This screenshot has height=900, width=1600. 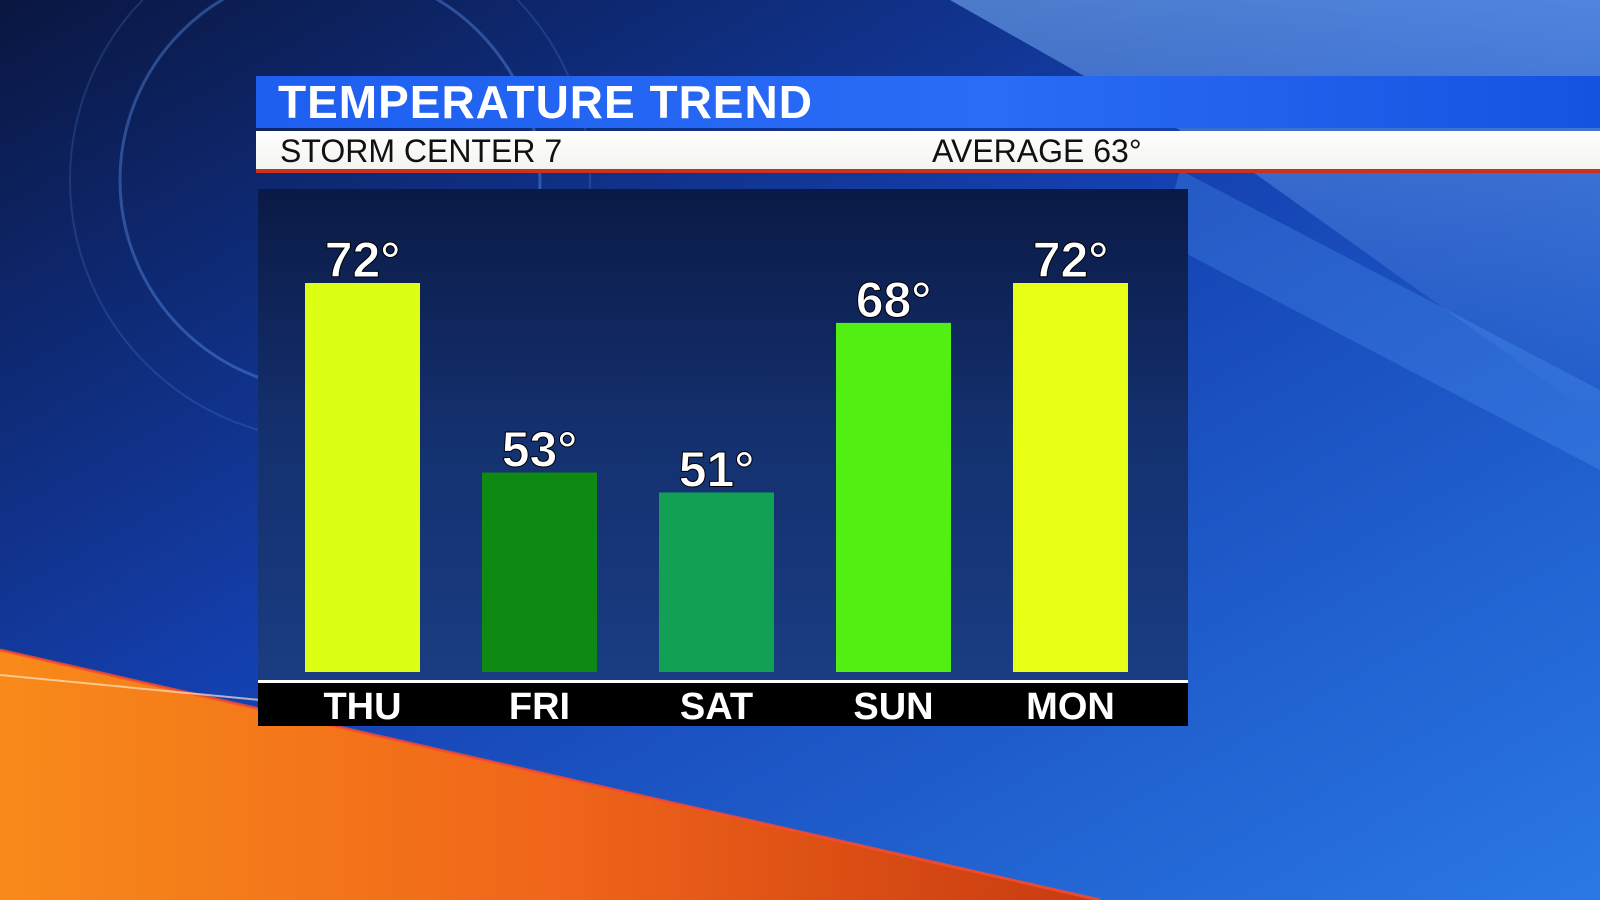 What do you see at coordinates (363, 260) in the screenshot?
I see `value-label-thu: 72°` at bounding box center [363, 260].